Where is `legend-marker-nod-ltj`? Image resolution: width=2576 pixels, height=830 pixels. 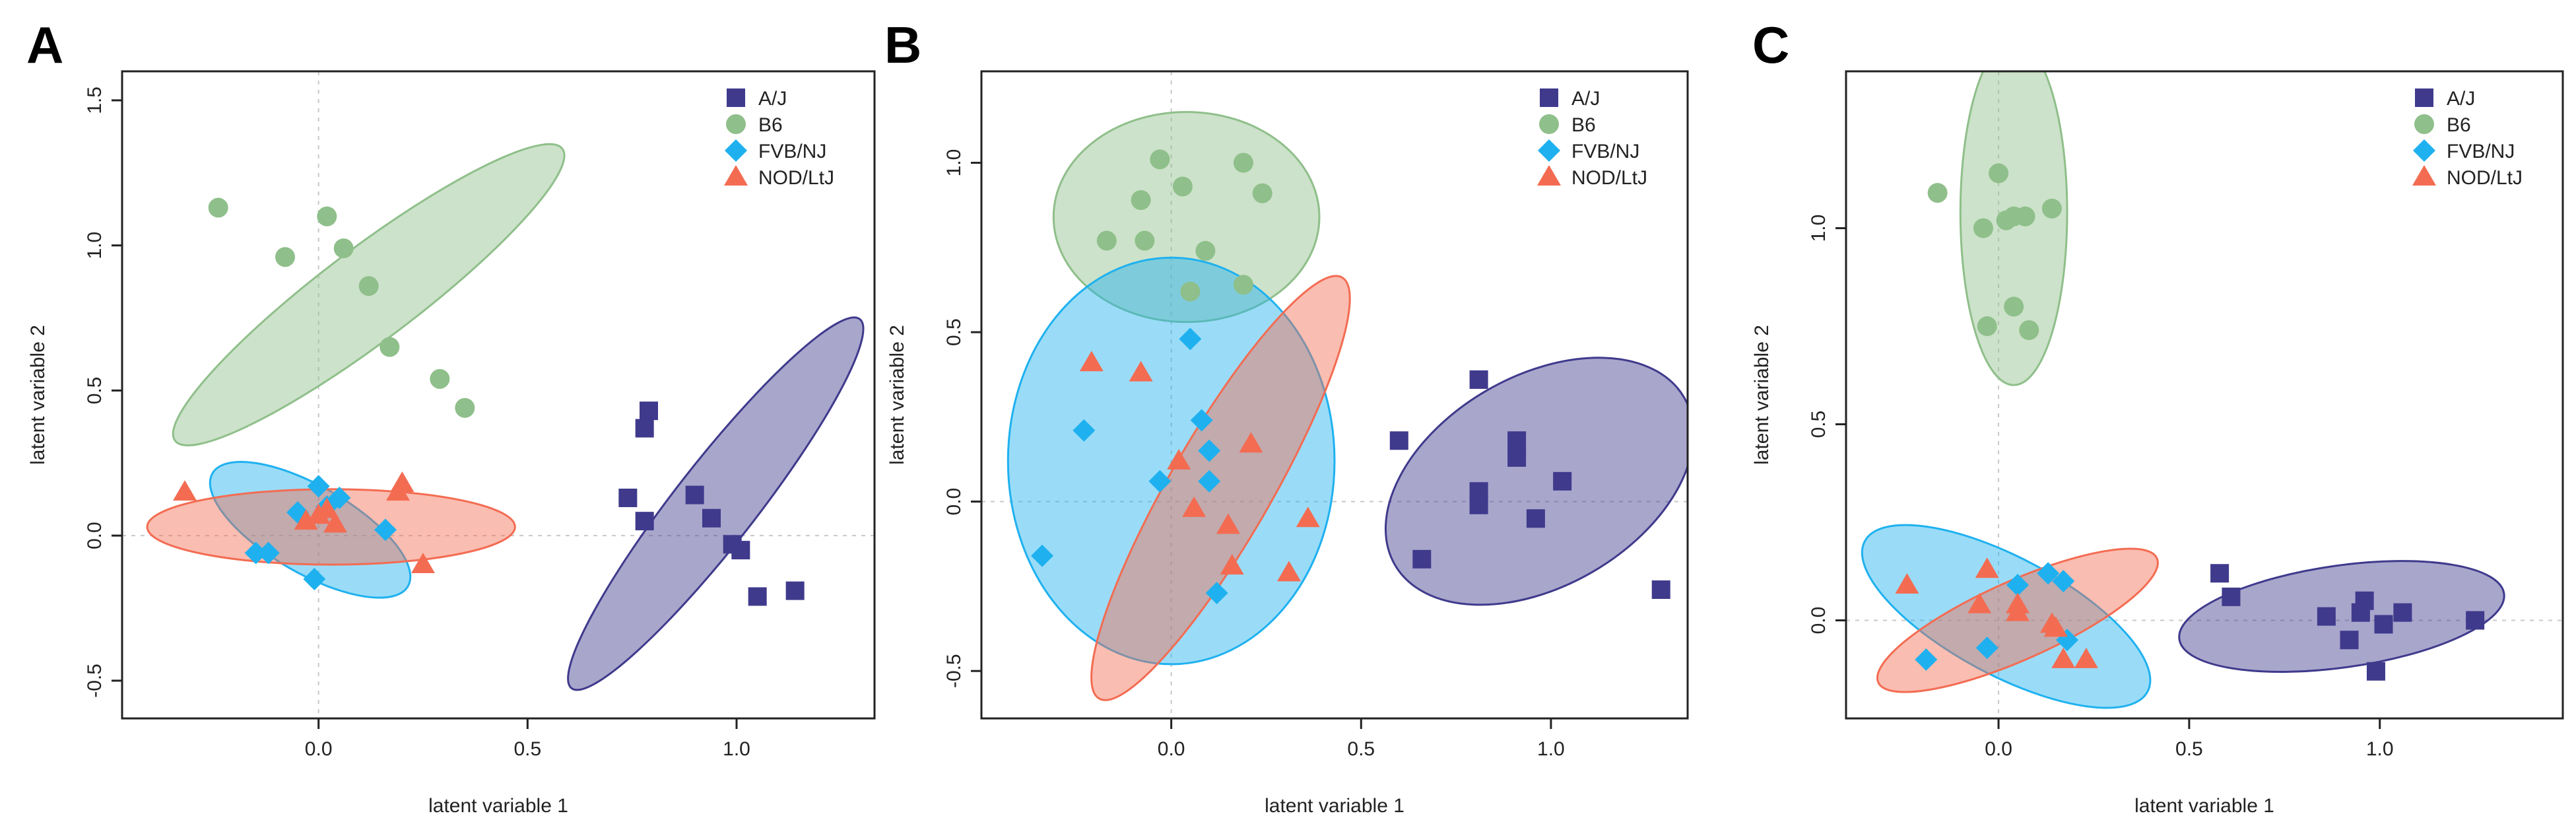 legend-marker-nod-ltj is located at coordinates (1549, 176).